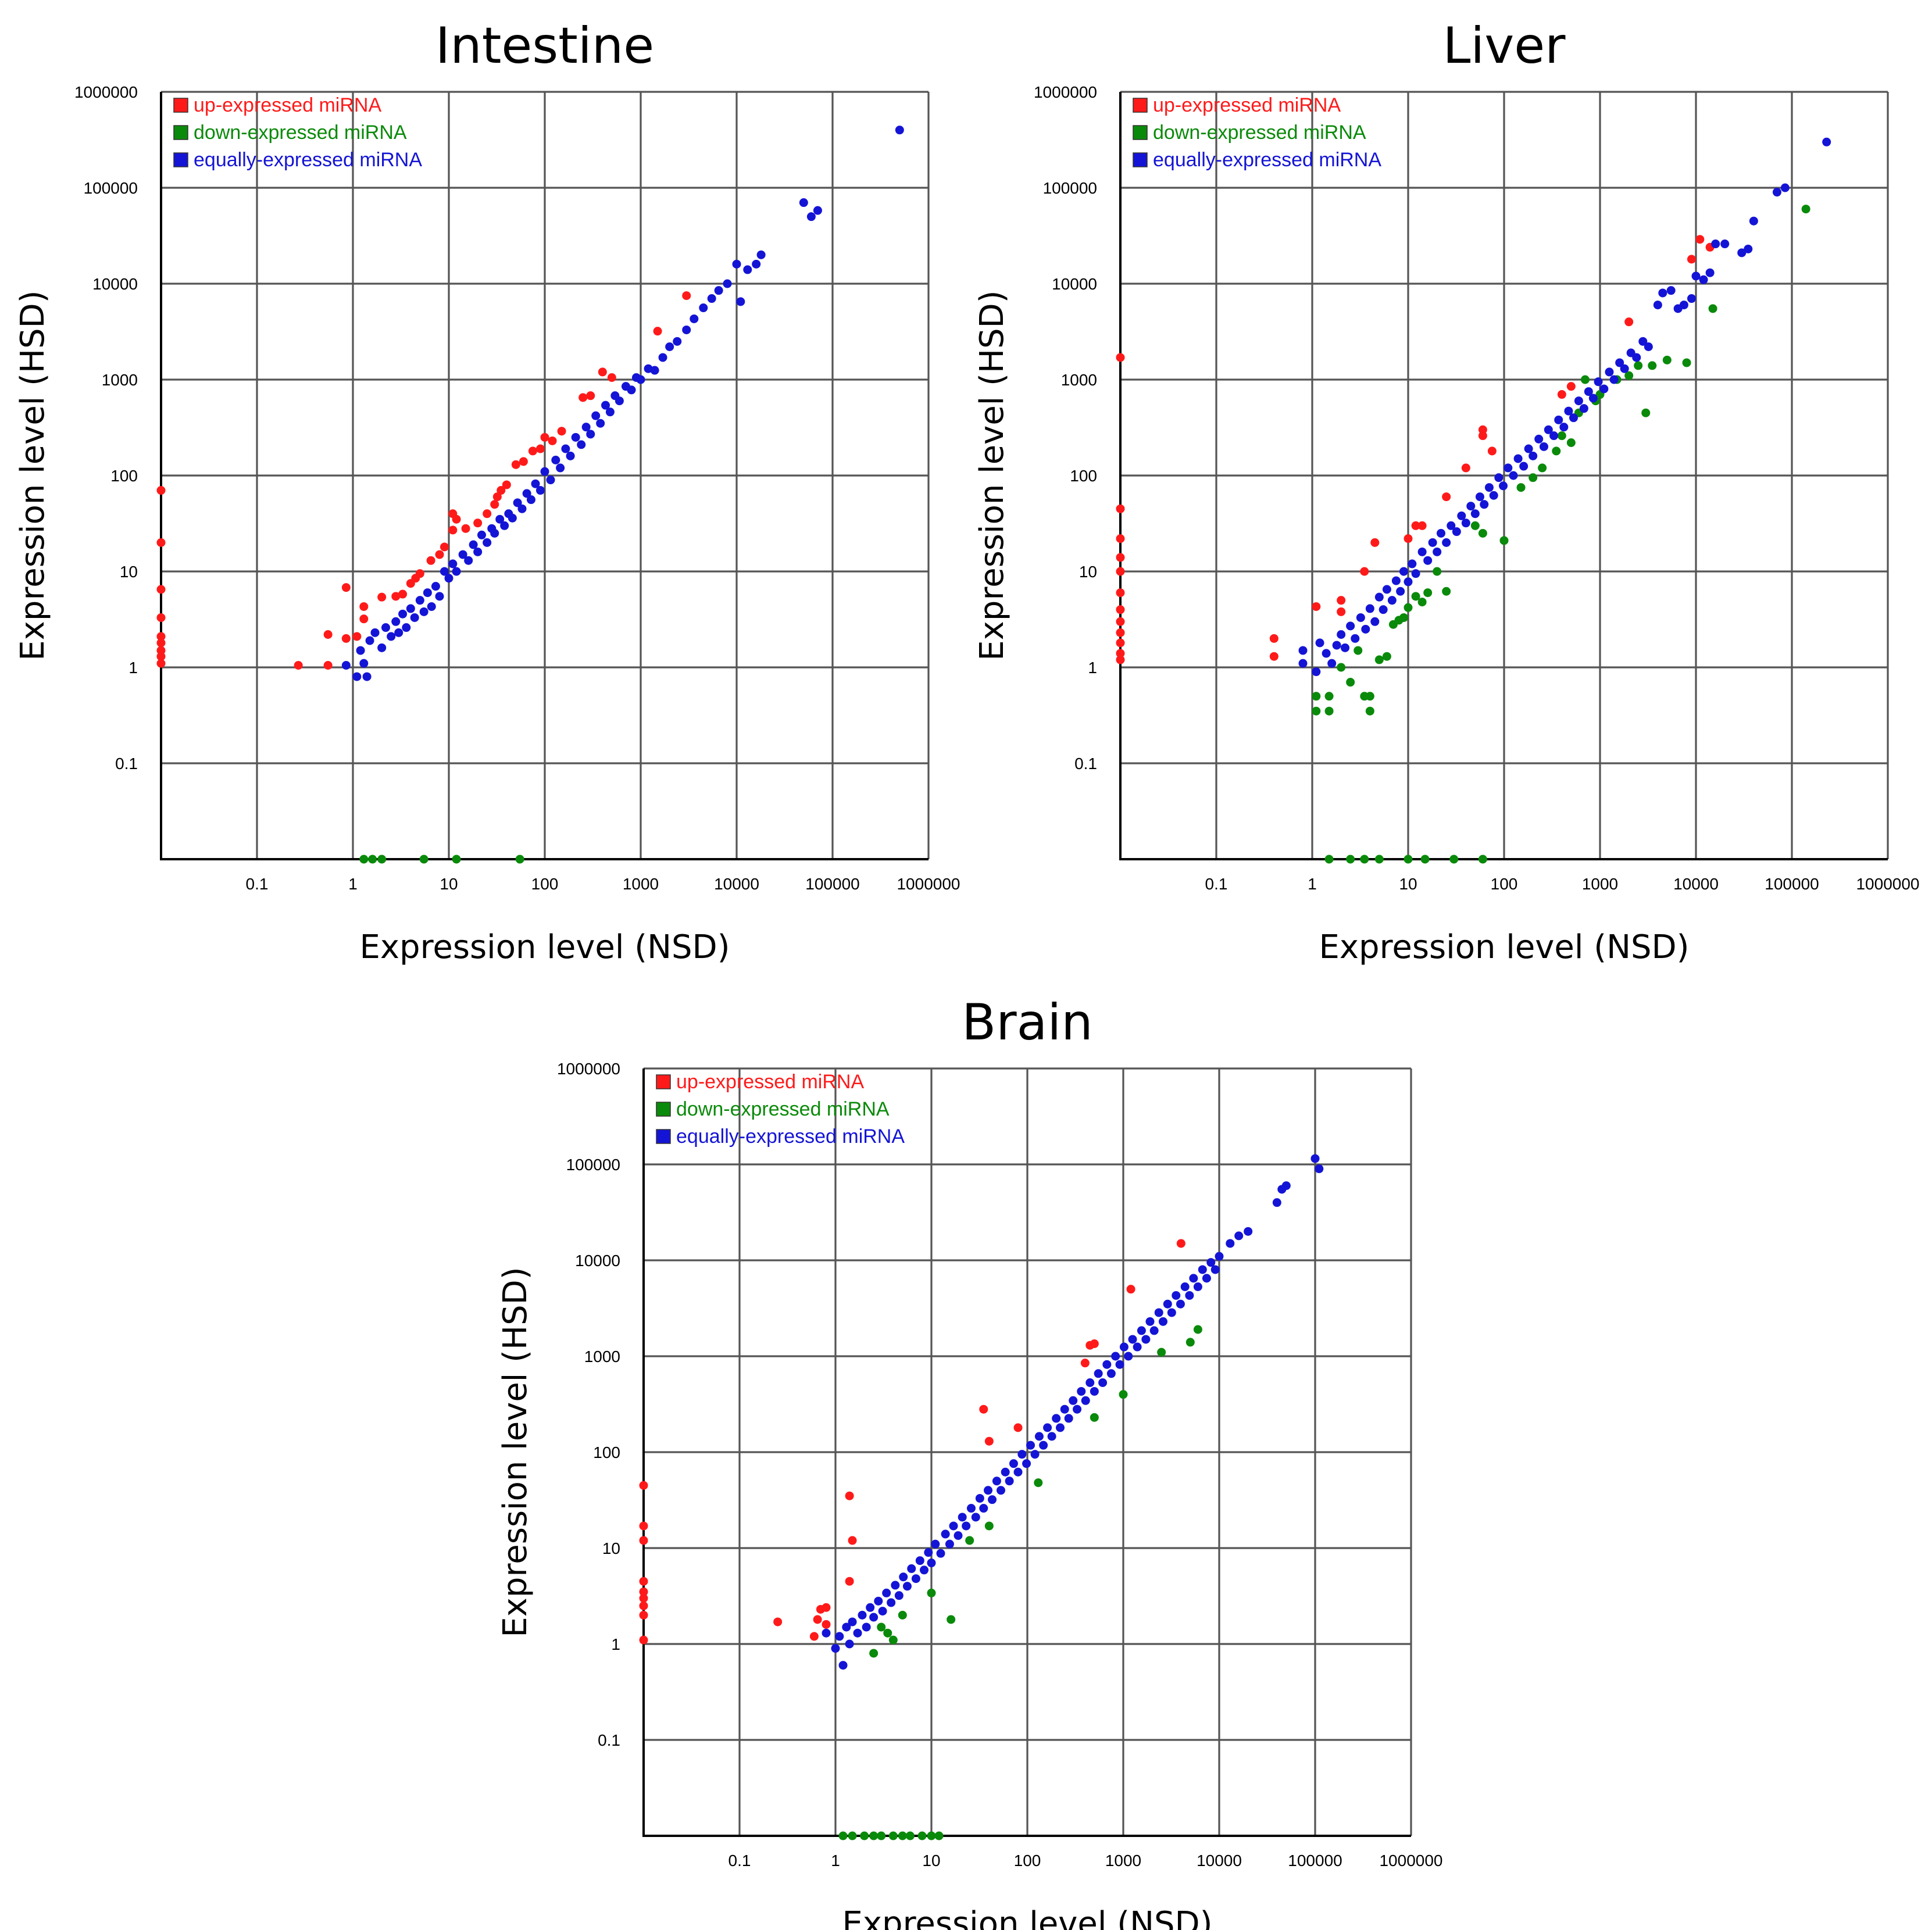  Describe the element at coordinates (609, 1740) in the screenshot. I see `y-tick-label: 0.1` at that location.